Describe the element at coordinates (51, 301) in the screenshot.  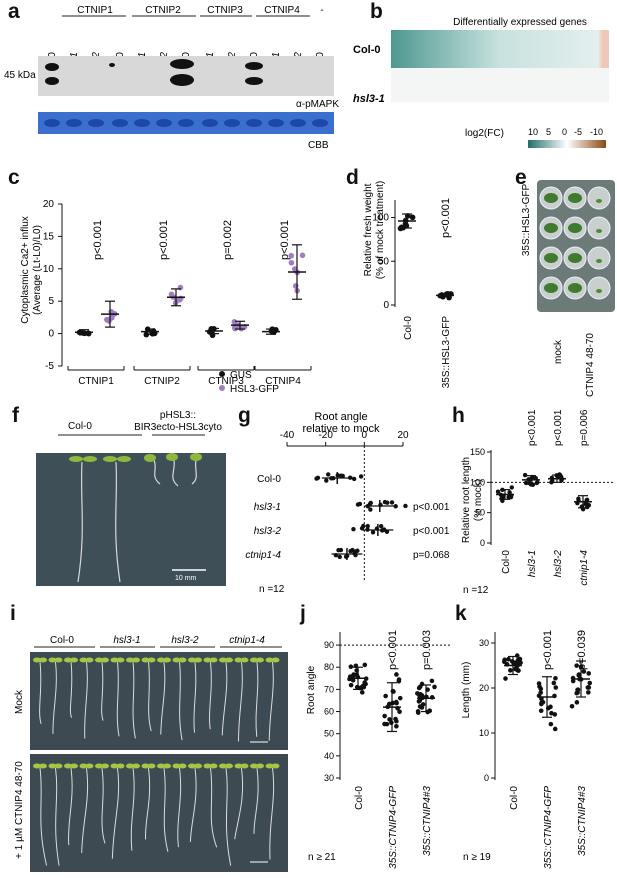
I see `c-ytick-label: 5` at that location.